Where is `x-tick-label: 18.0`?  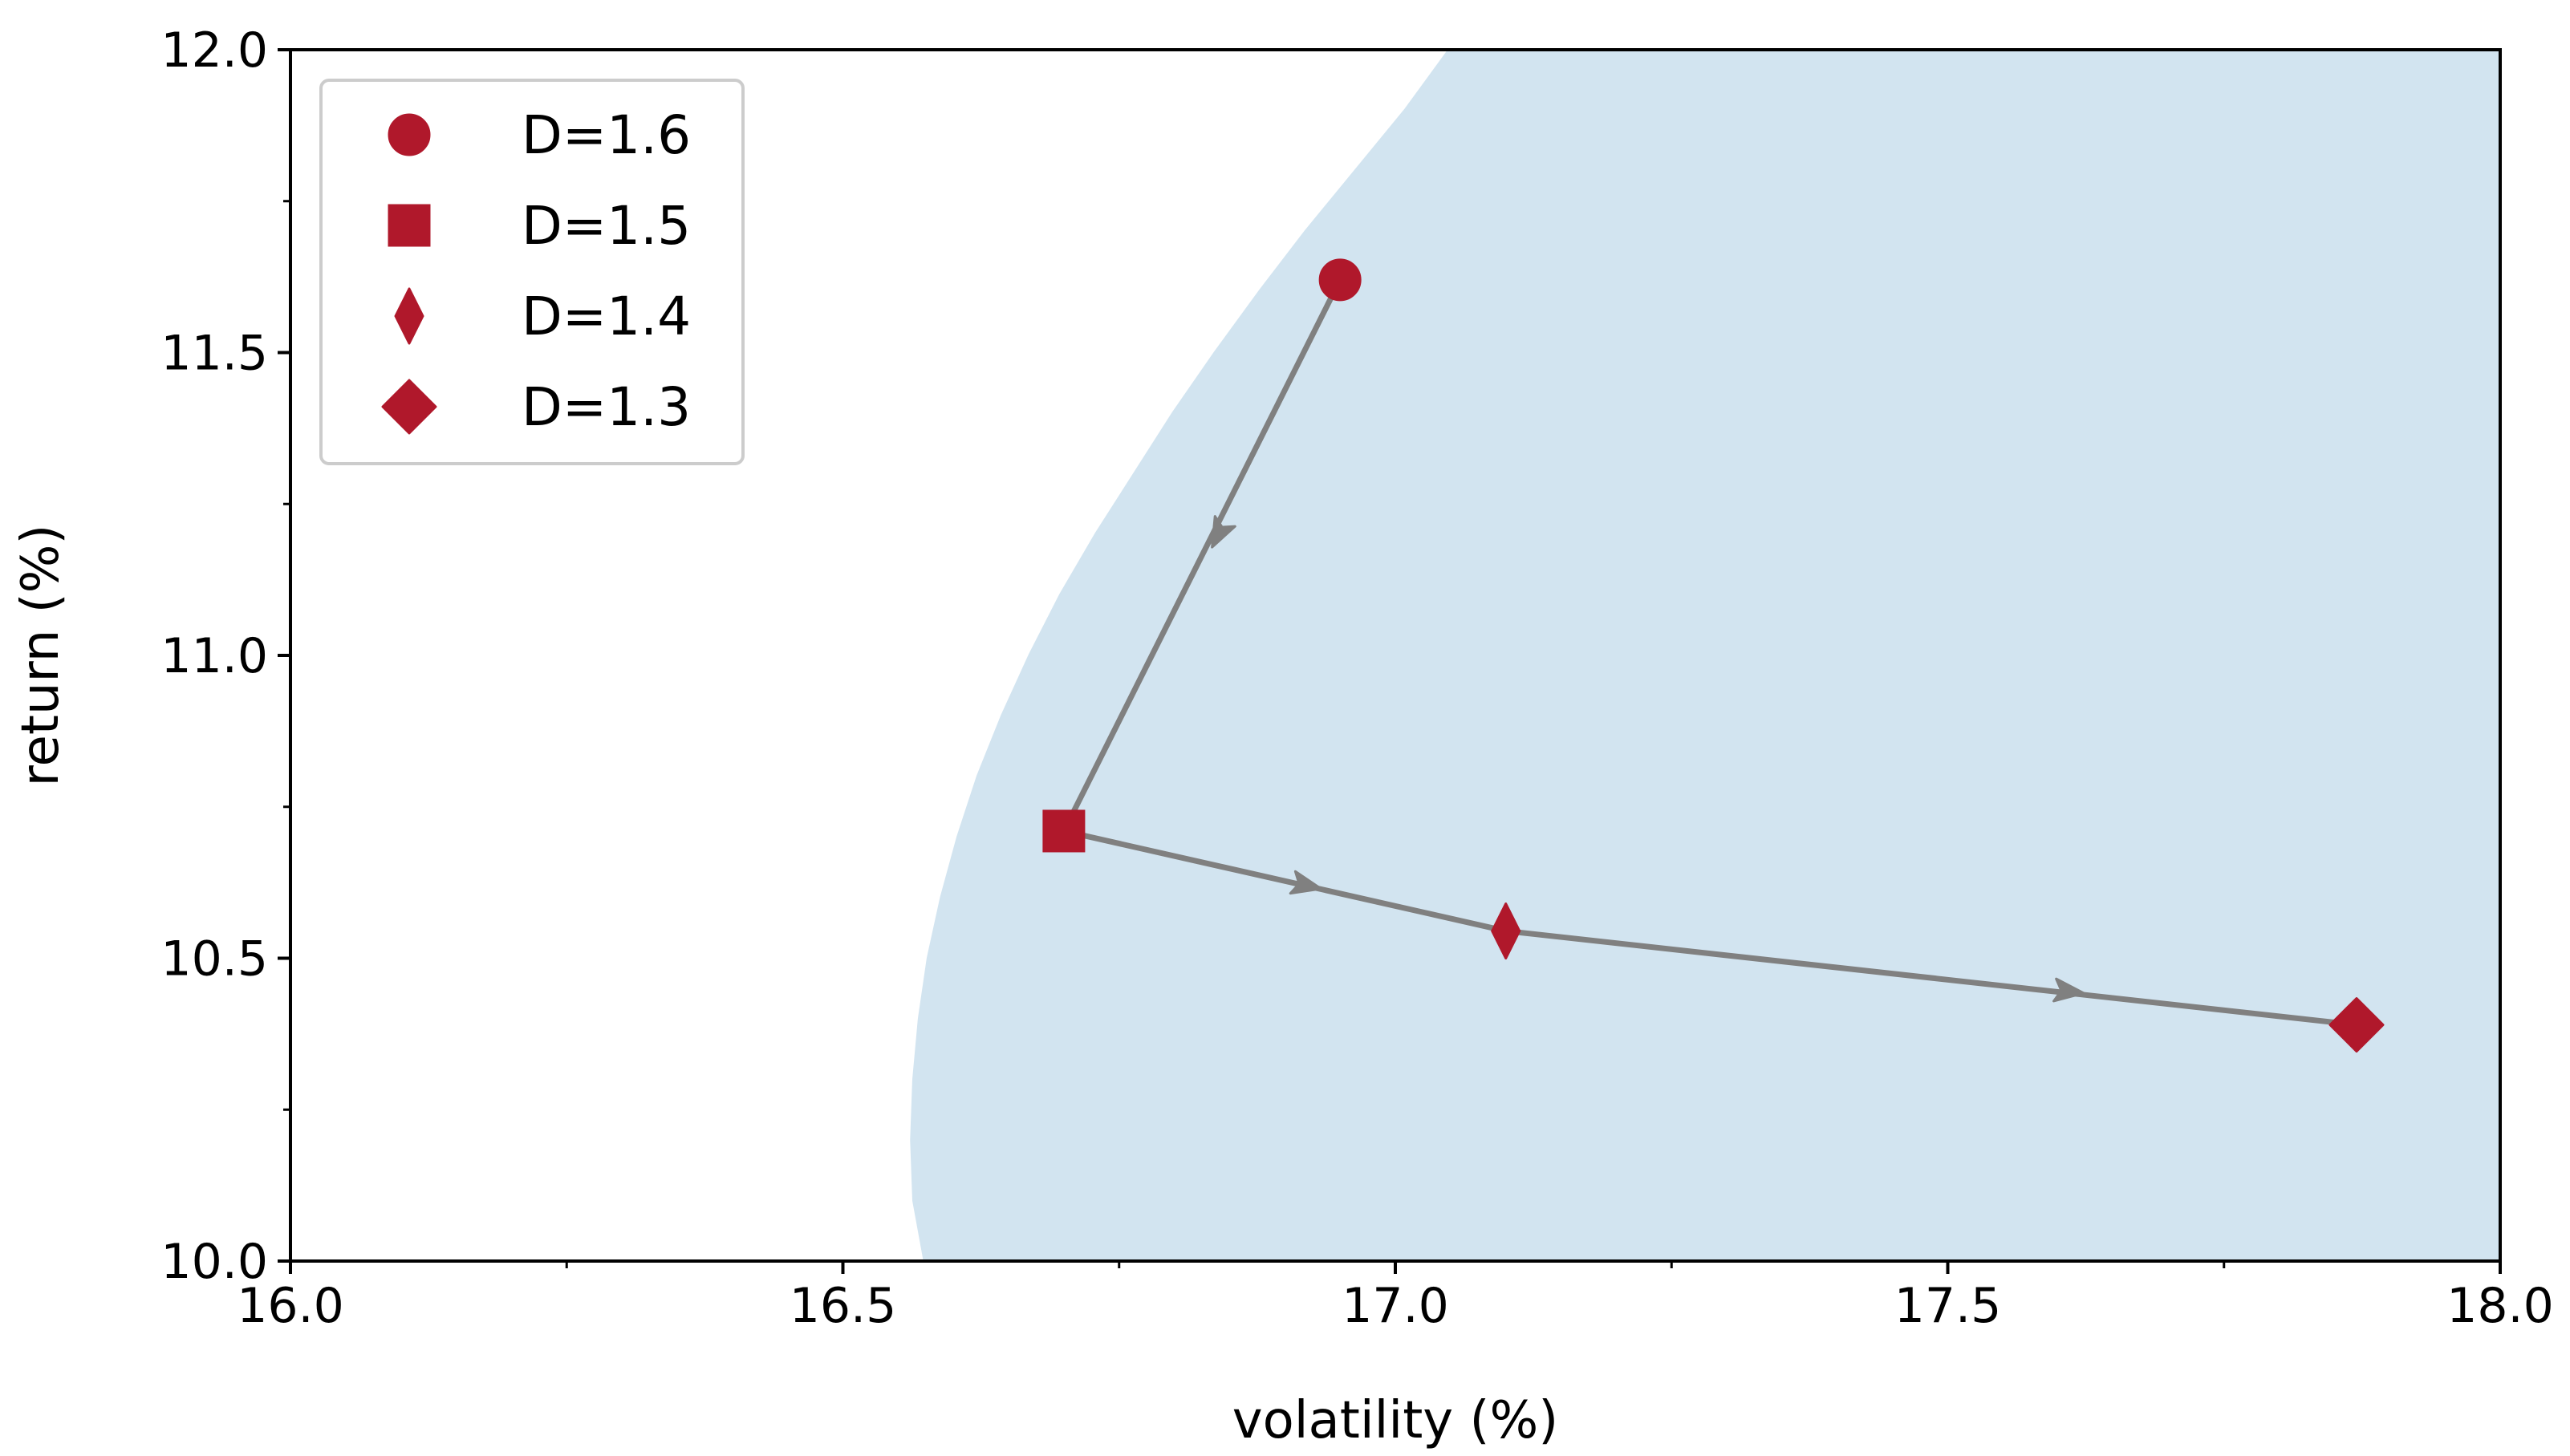
x-tick-label: 18.0 is located at coordinates (2500, 1306).